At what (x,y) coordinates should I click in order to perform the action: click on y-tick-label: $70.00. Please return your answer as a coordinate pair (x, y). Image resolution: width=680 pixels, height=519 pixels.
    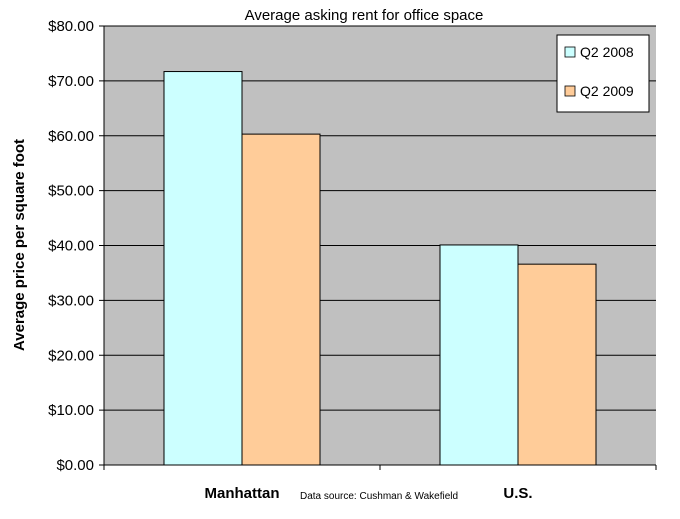
    Looking at the image, I should click on (71, 81).